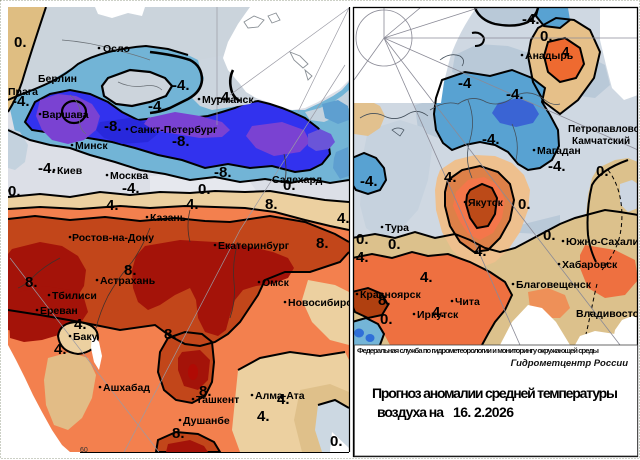 This screenshot has height=460, width=640. I want to click on svg-text: Гидрометцентр России, so click(570, 363).